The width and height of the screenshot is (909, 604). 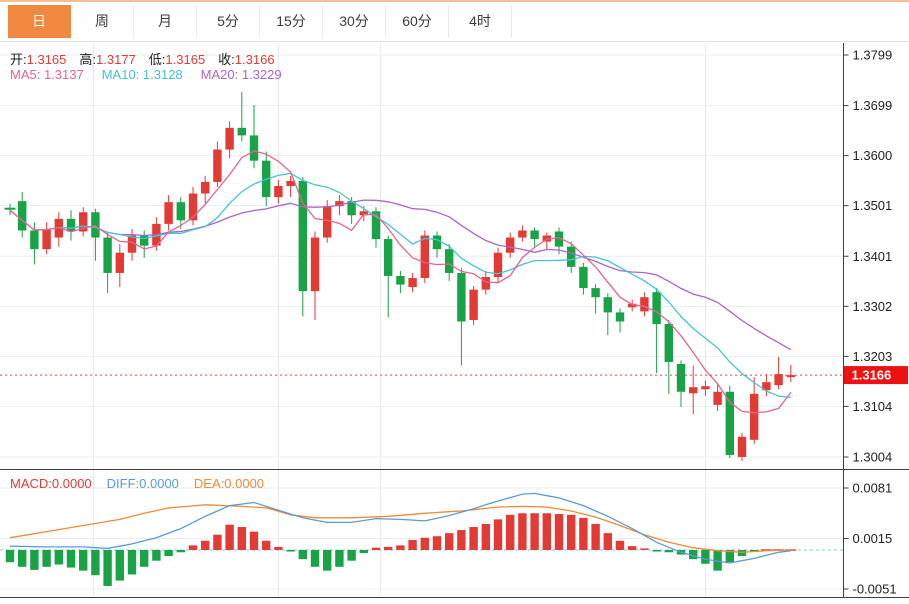 I want to click on svg-text: 1.3302, so click(x=873, y=306).